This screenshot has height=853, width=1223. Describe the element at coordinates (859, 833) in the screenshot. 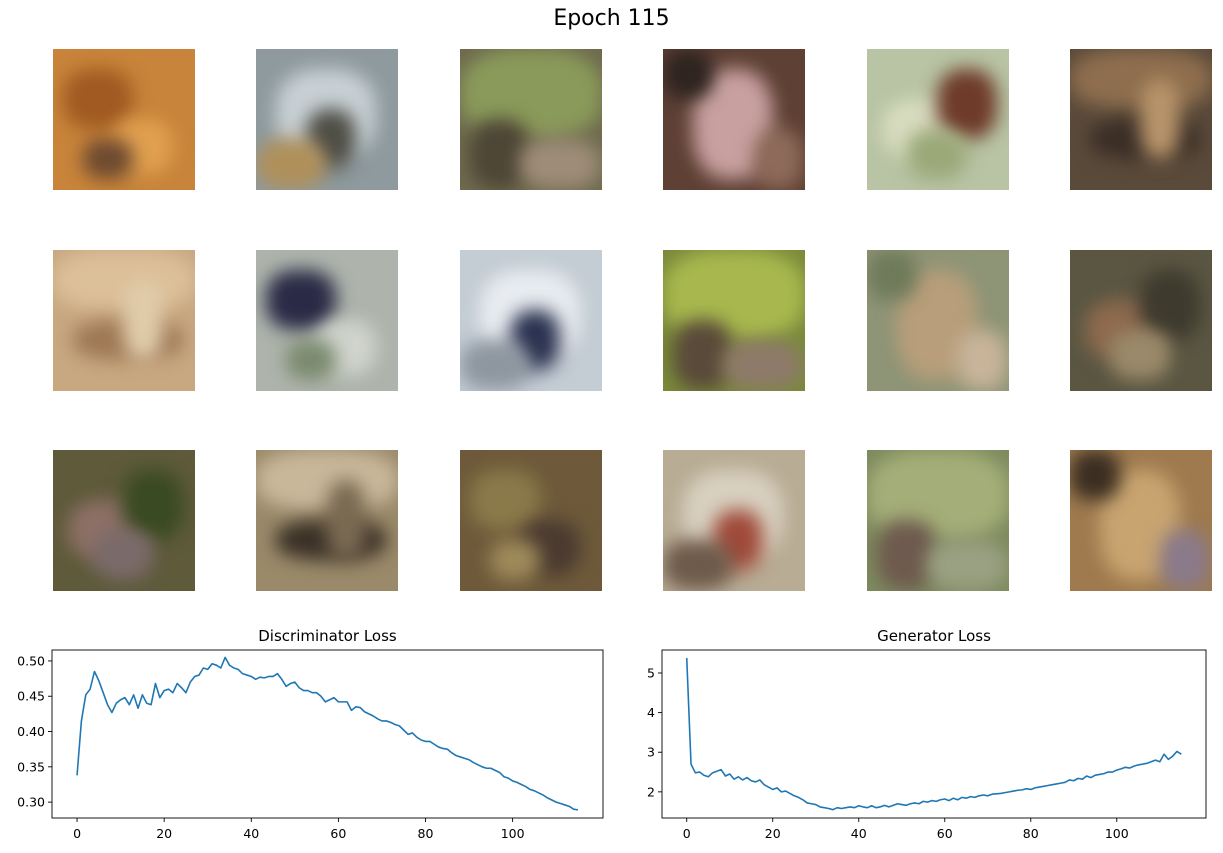

I see `gen-xtick-label: 40` at that location.